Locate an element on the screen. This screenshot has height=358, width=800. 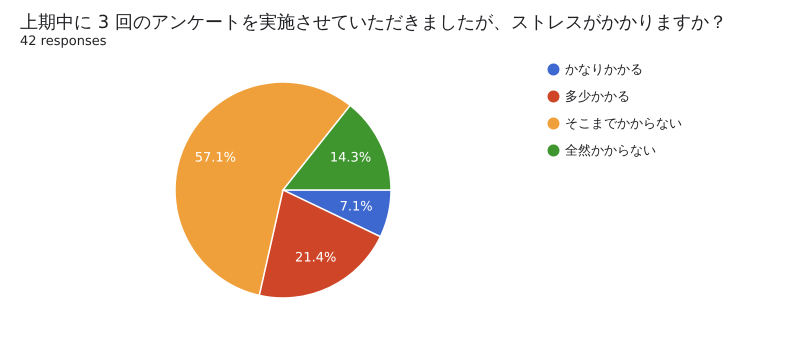
data-label: 7.1% is located at coordinates (356, 207).